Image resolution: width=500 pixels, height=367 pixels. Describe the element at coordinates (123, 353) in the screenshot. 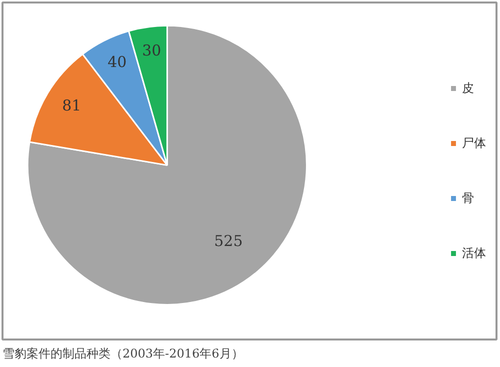

I see `text: 雪豹案件的制品种类（2003年-2016年6月）` at that location.